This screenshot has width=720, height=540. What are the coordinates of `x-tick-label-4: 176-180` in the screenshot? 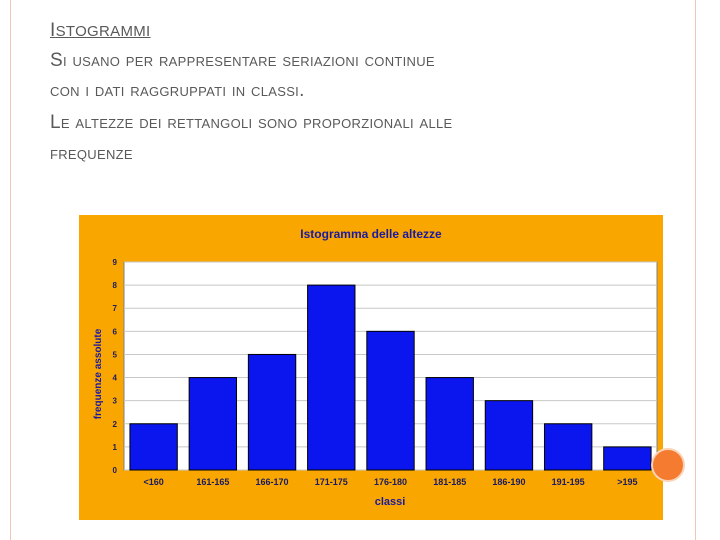 It's located at (390, 482).